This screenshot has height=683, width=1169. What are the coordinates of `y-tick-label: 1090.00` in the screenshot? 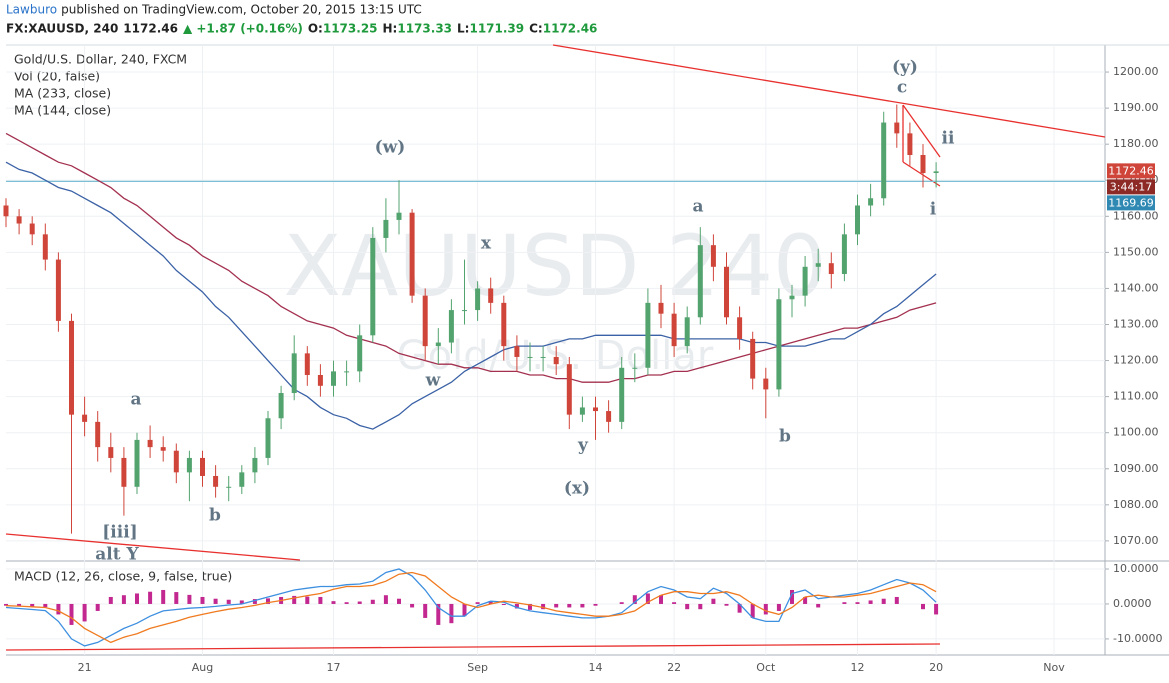 It's located at (1136, 468).